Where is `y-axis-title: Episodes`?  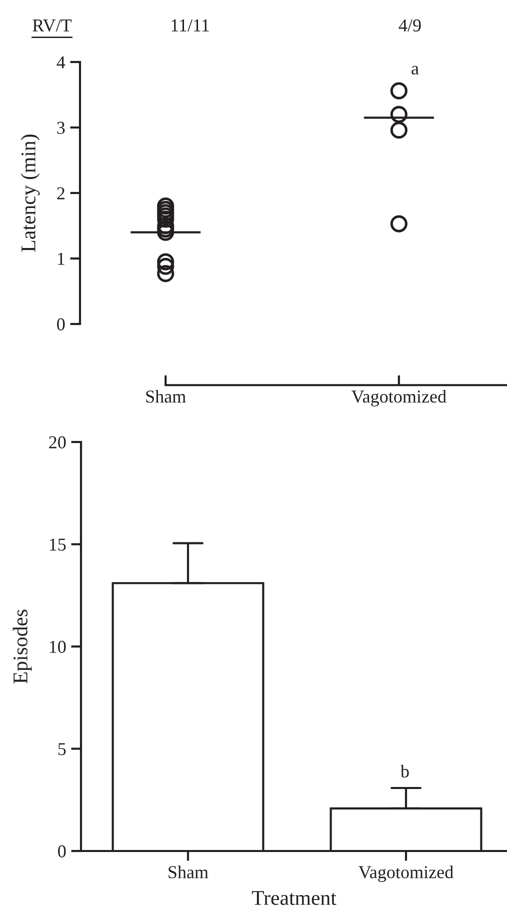
y-axis-title: Episodes is located at coordinates (22, 647).